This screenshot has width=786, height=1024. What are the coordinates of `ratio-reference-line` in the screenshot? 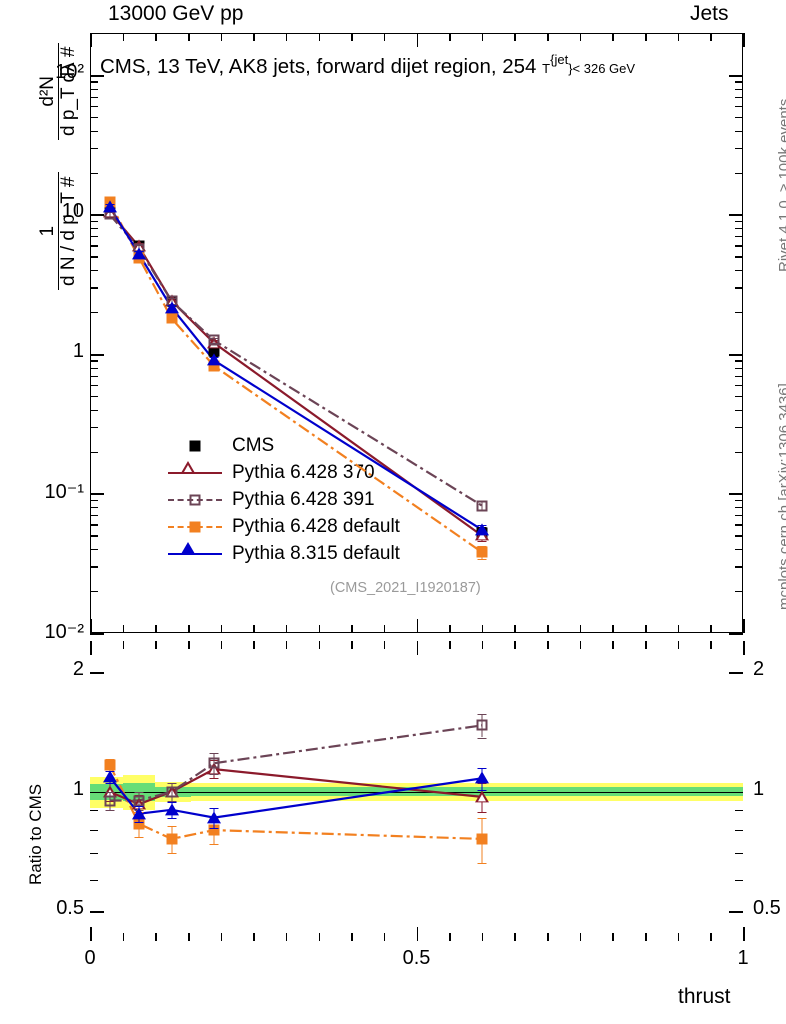 It's located at (416, 792).